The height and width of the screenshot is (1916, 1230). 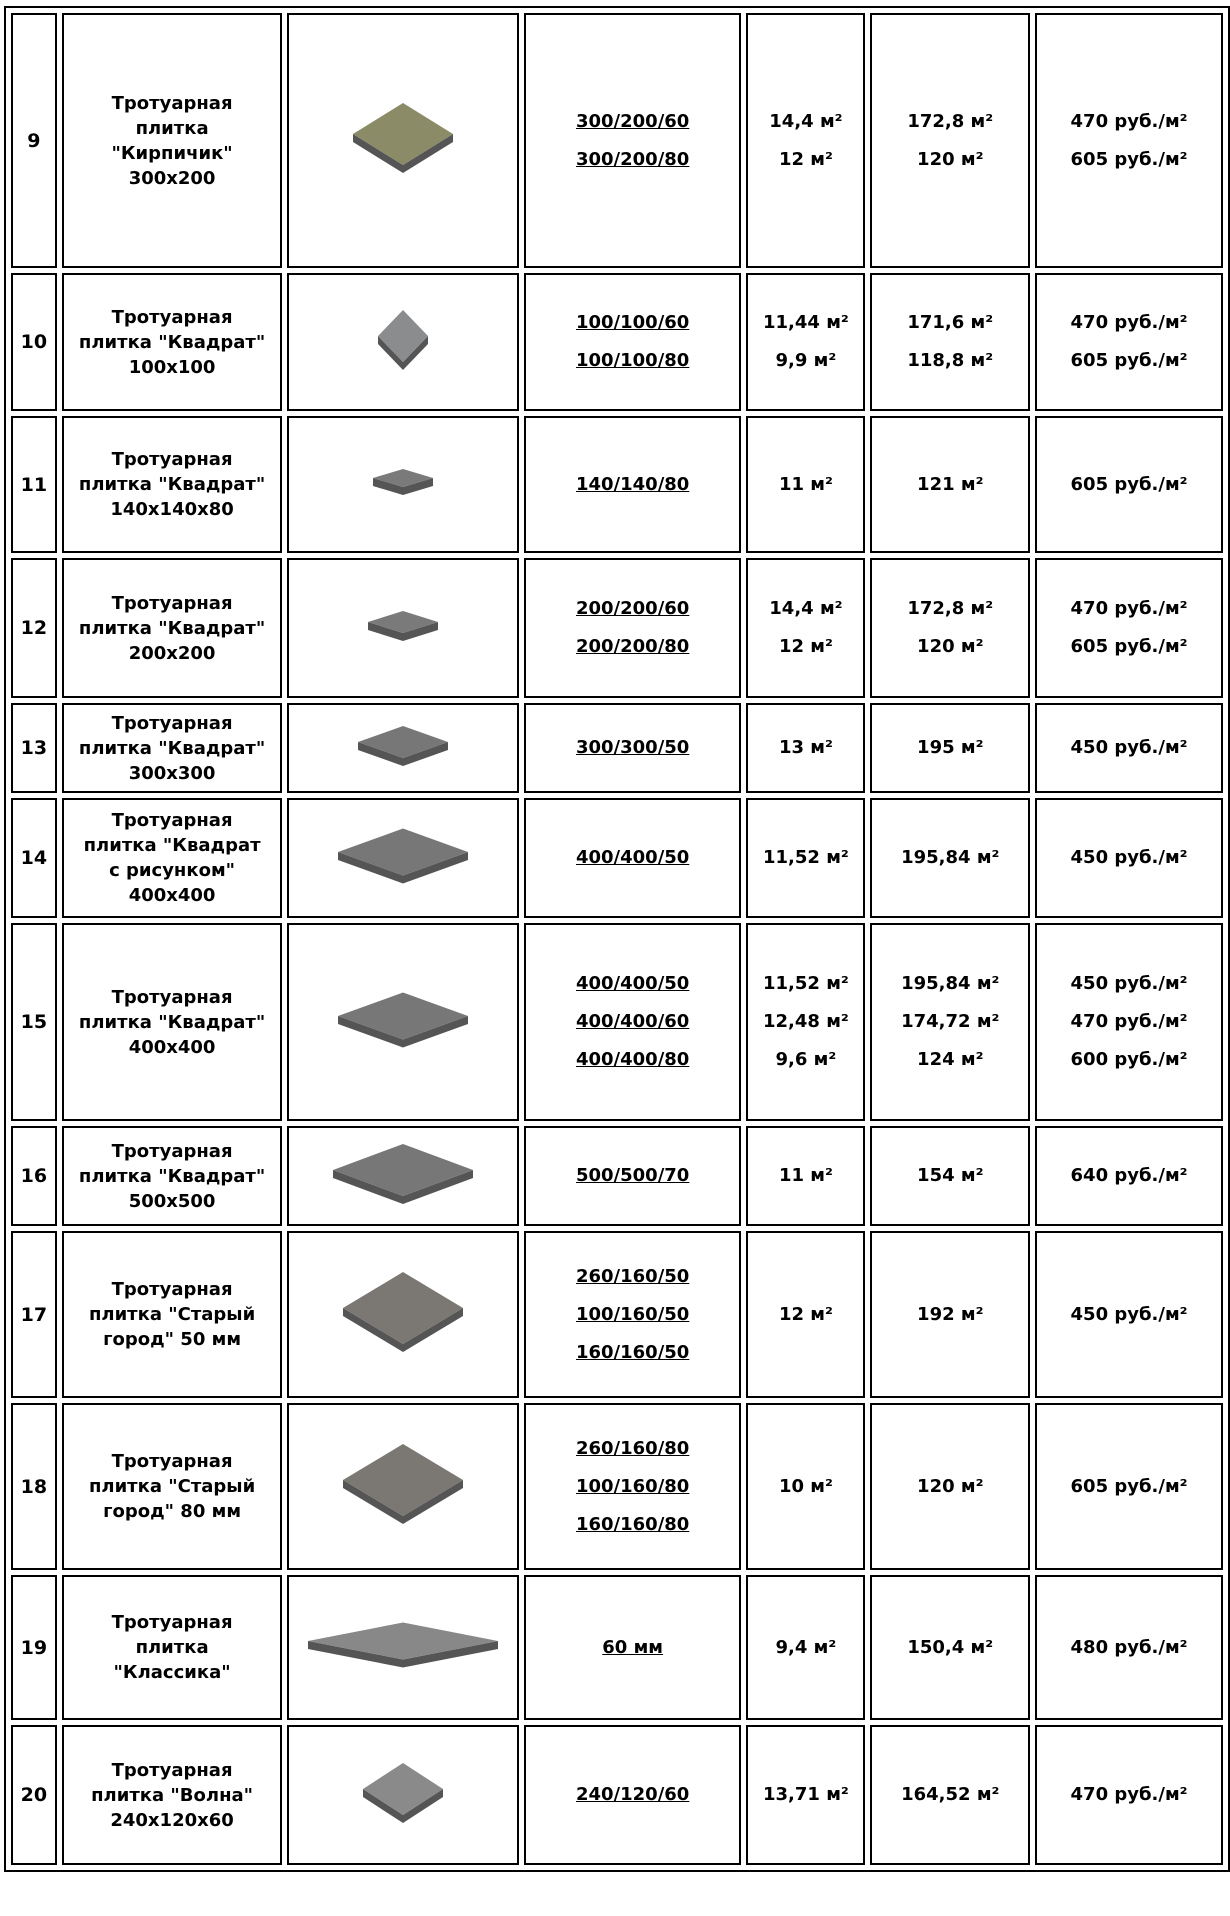 What do you see at coordinates (172, 870) in the screenshot?
I see `name-line: с рисунком"` at bounding box center [172, 870].